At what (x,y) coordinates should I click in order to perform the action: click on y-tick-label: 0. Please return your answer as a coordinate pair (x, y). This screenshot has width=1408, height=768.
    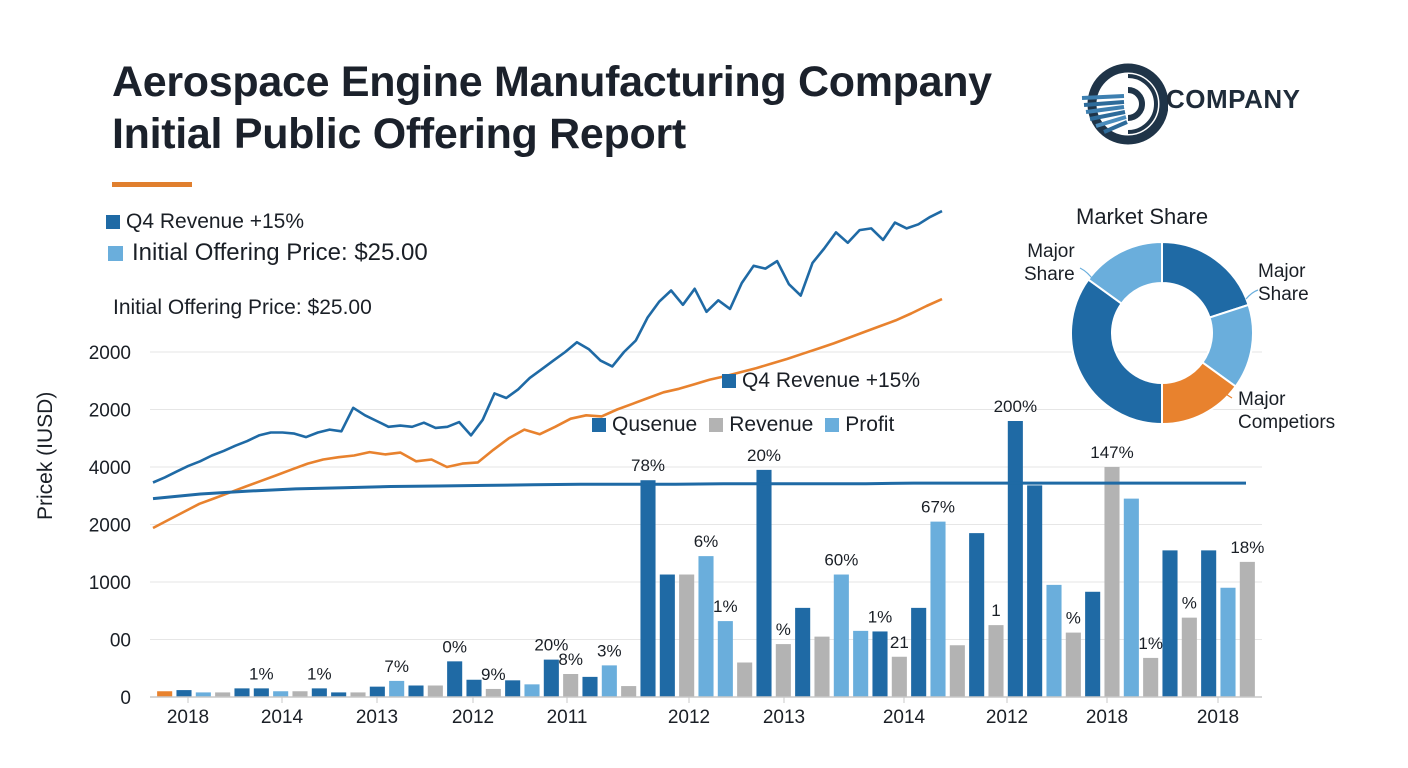
    Looking at the image, I should click on (125, 698).